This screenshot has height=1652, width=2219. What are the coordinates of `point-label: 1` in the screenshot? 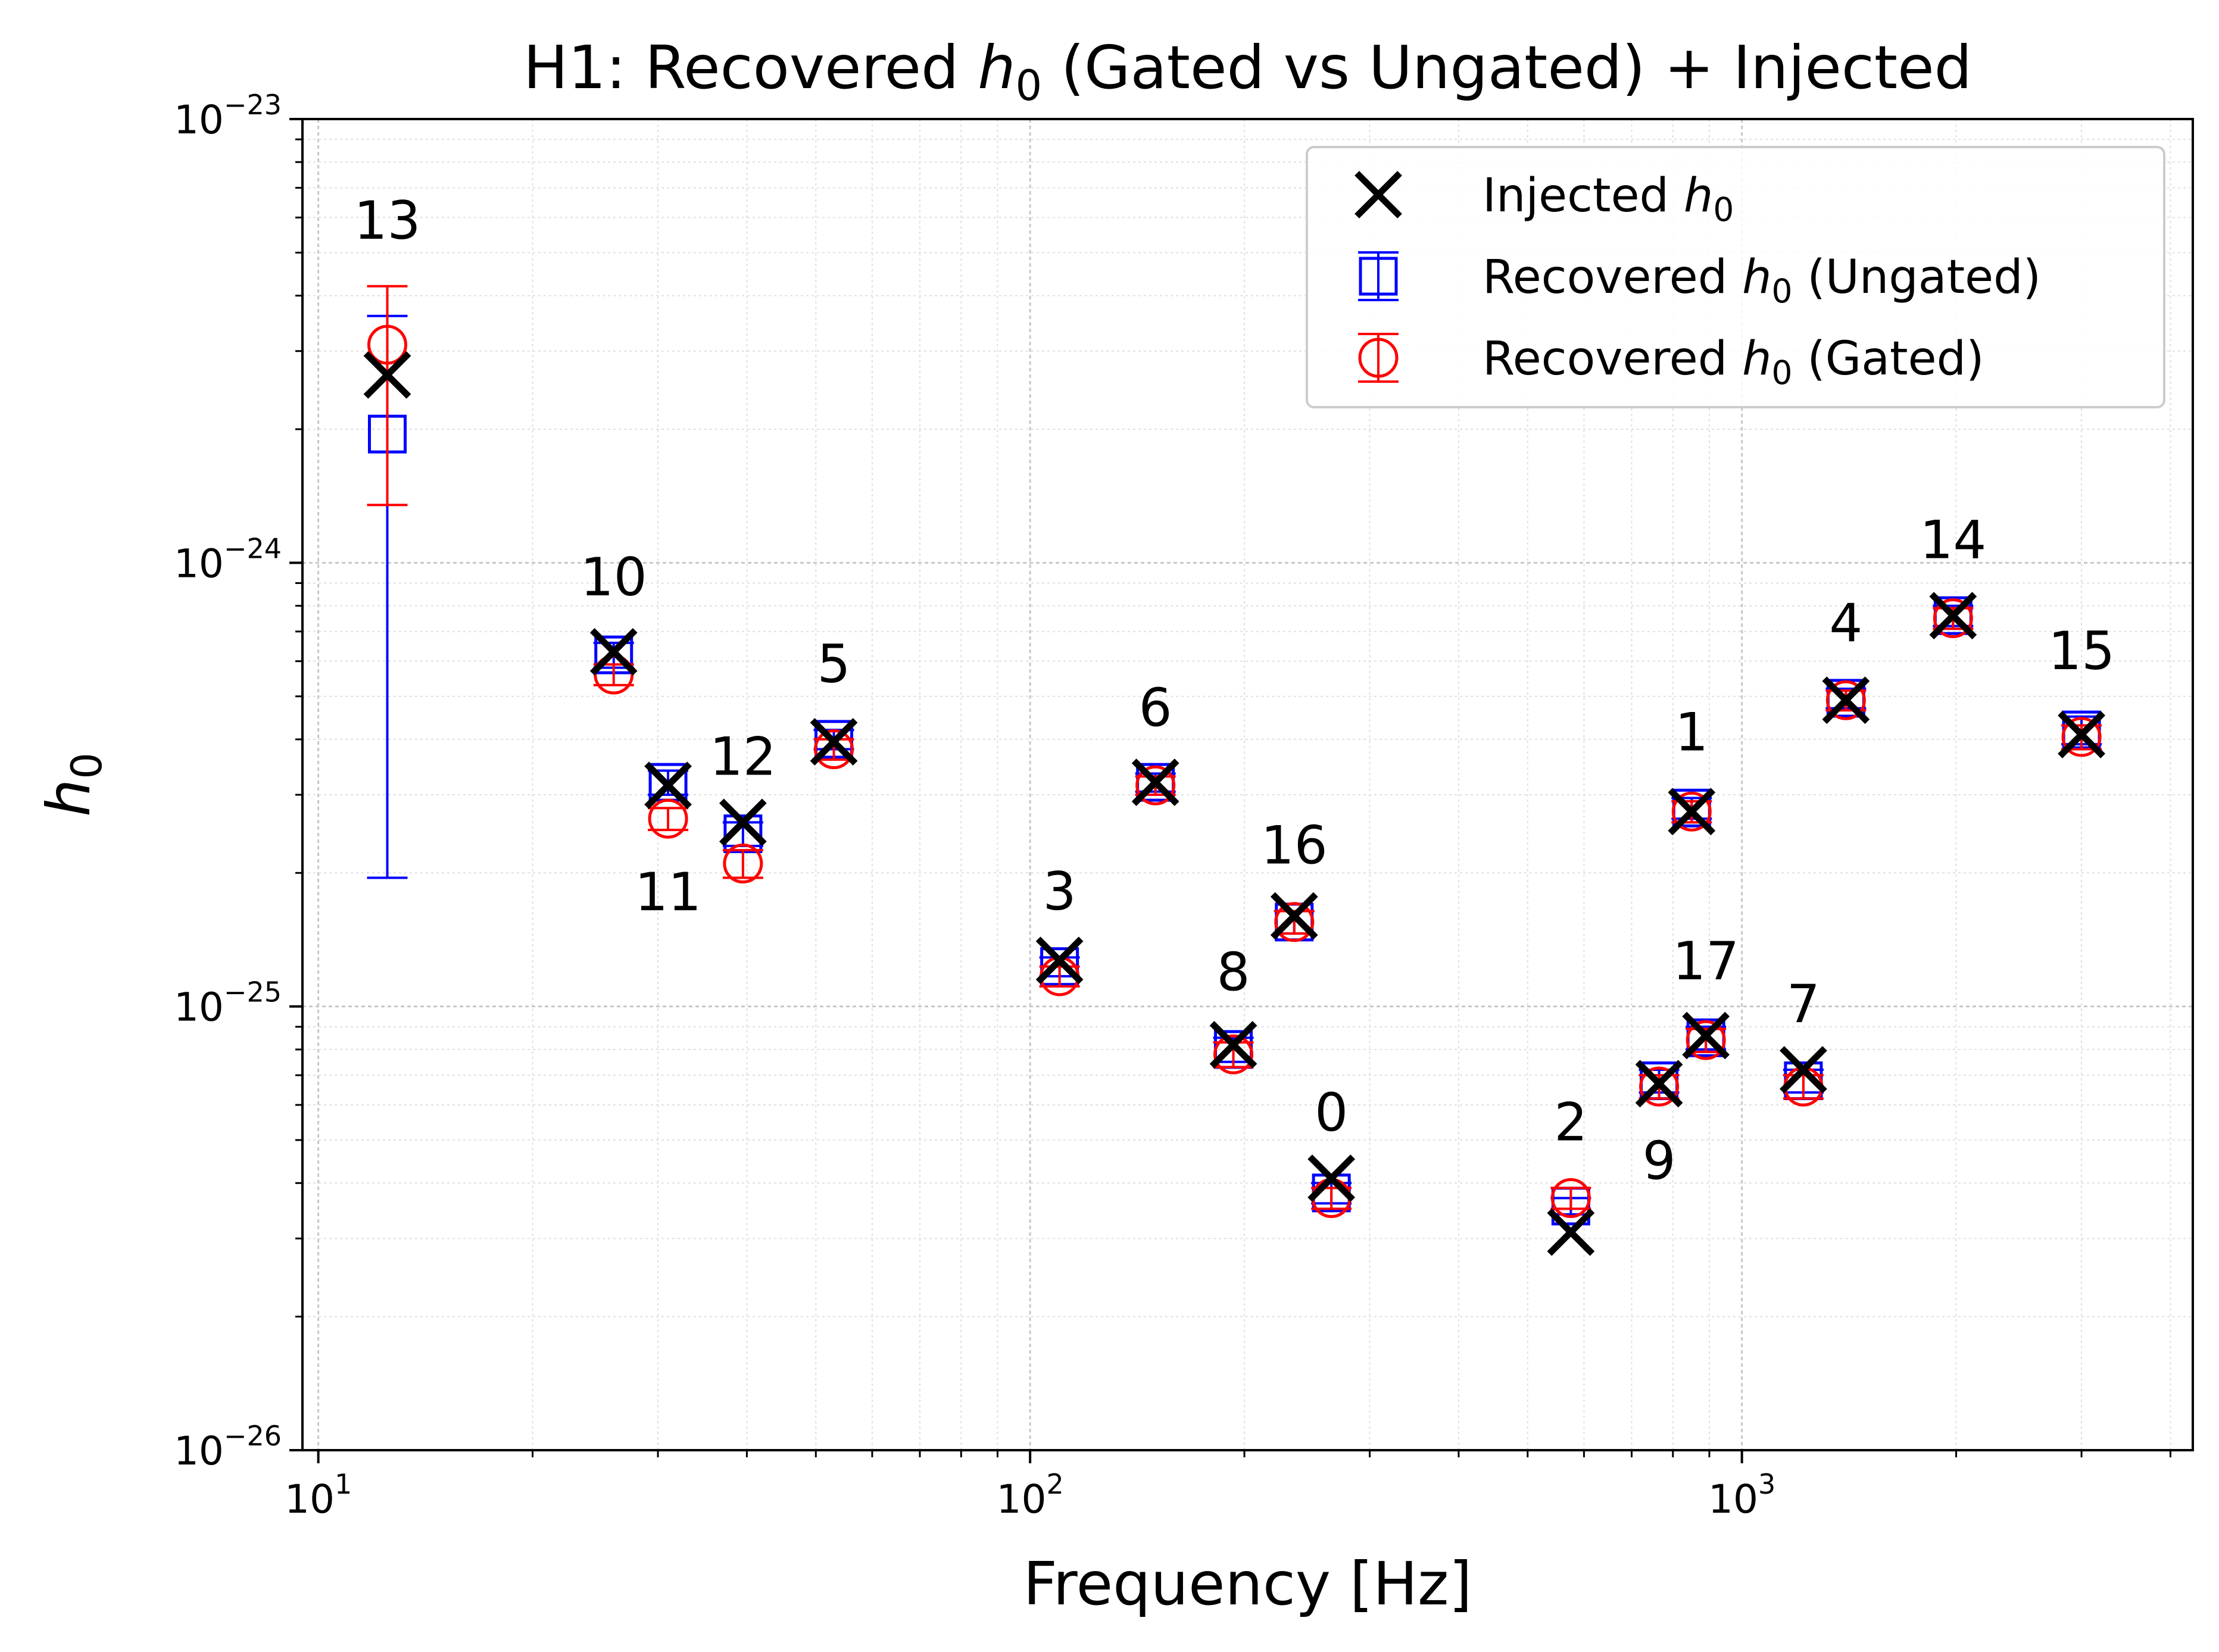 It's located at (1691, 732).